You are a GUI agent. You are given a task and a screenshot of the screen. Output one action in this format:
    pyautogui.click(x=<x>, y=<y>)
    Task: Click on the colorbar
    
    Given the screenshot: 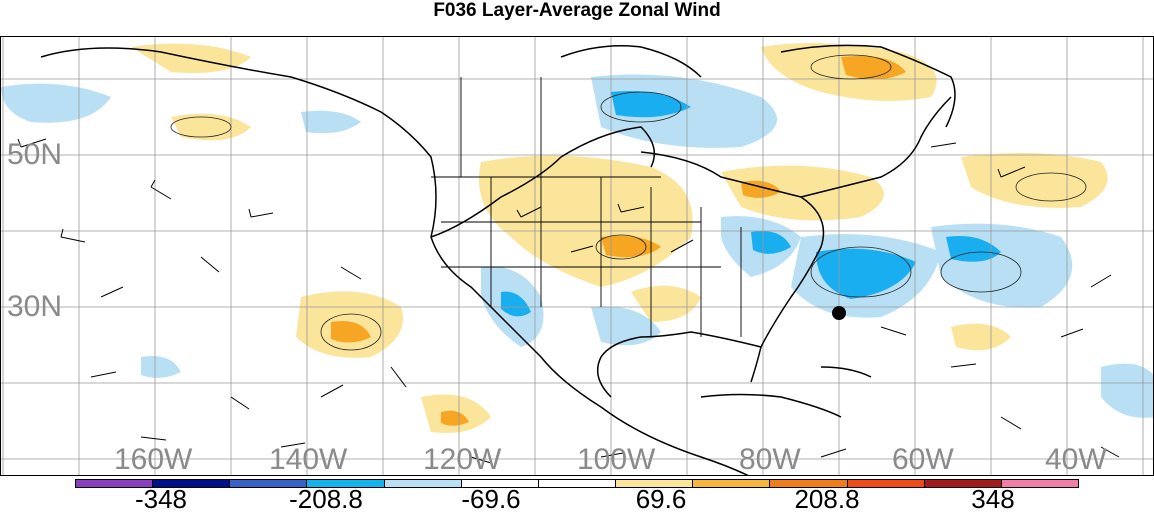 What is the action you would take?
    pyautogui.click(x=577, y=483)
    